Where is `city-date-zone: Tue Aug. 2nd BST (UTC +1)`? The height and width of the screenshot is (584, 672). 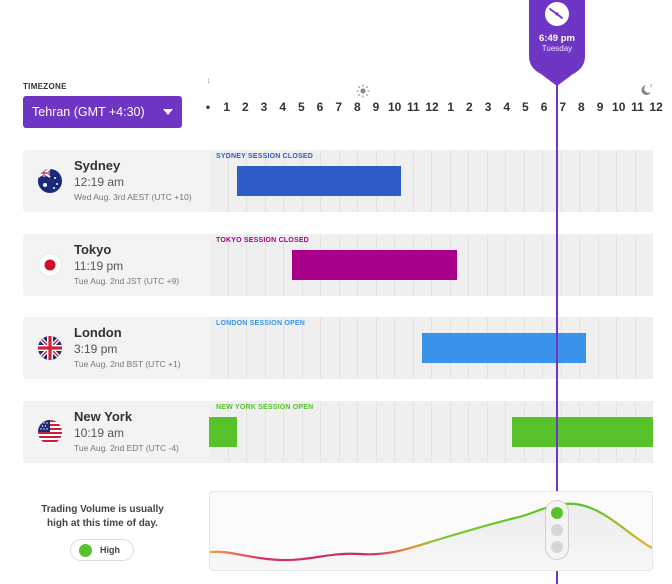 city-date-zone: Tue Aug. 2nd BST (UTC +1) is located at coordinates (127, 364).